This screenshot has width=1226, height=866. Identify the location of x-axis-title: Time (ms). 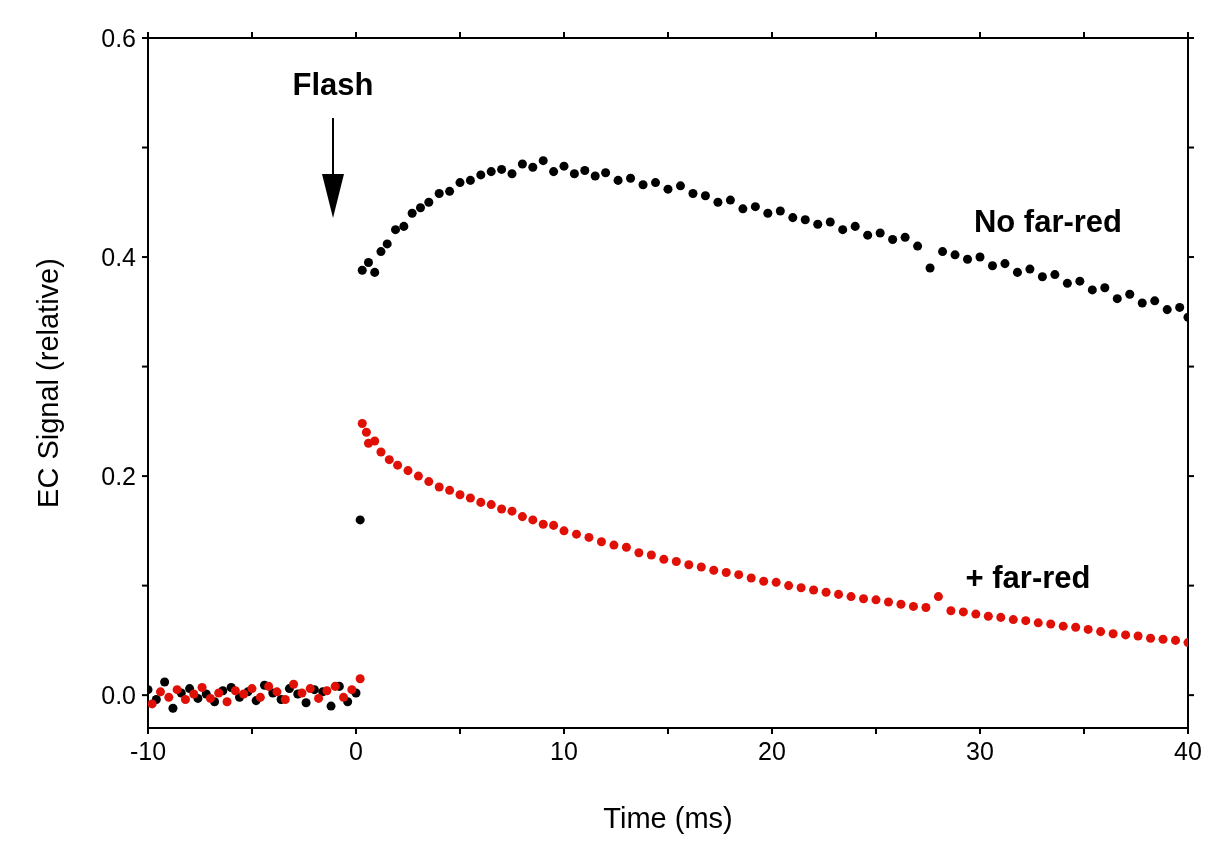
(668, 818).